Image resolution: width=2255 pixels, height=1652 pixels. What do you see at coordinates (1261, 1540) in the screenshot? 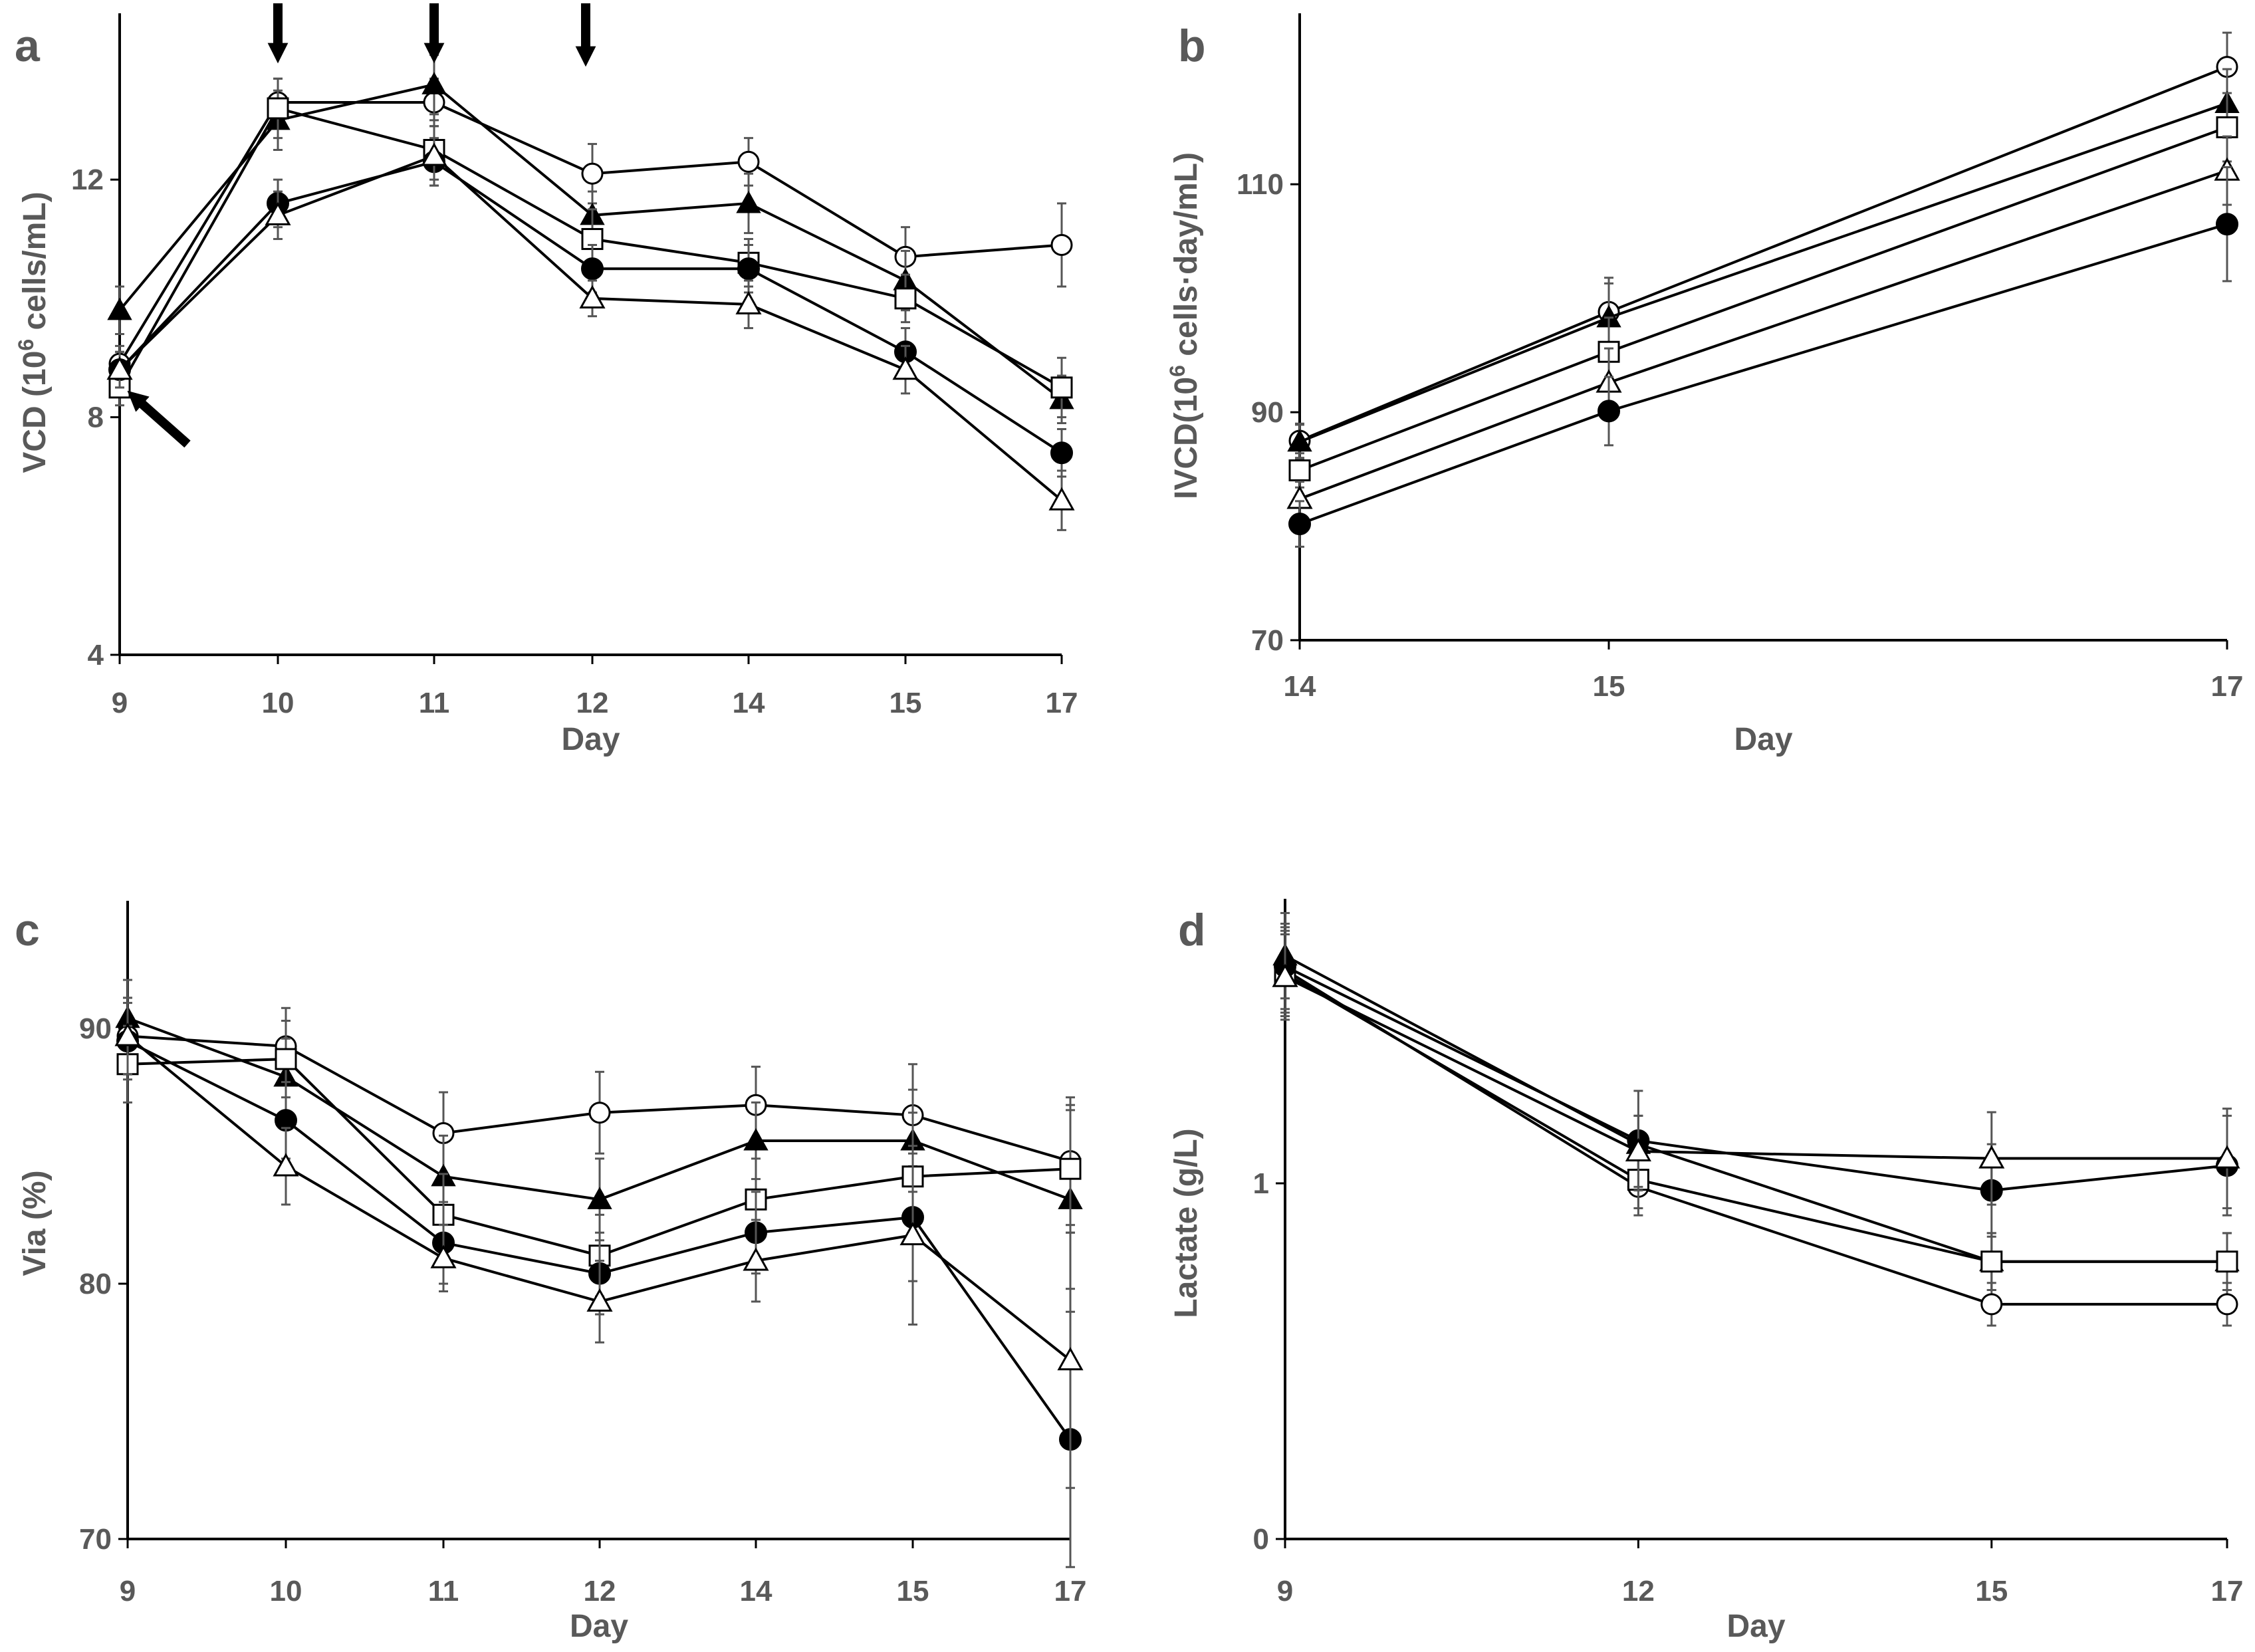
I see `y-tick-label: 0` at bounding box center [1261, 1540].